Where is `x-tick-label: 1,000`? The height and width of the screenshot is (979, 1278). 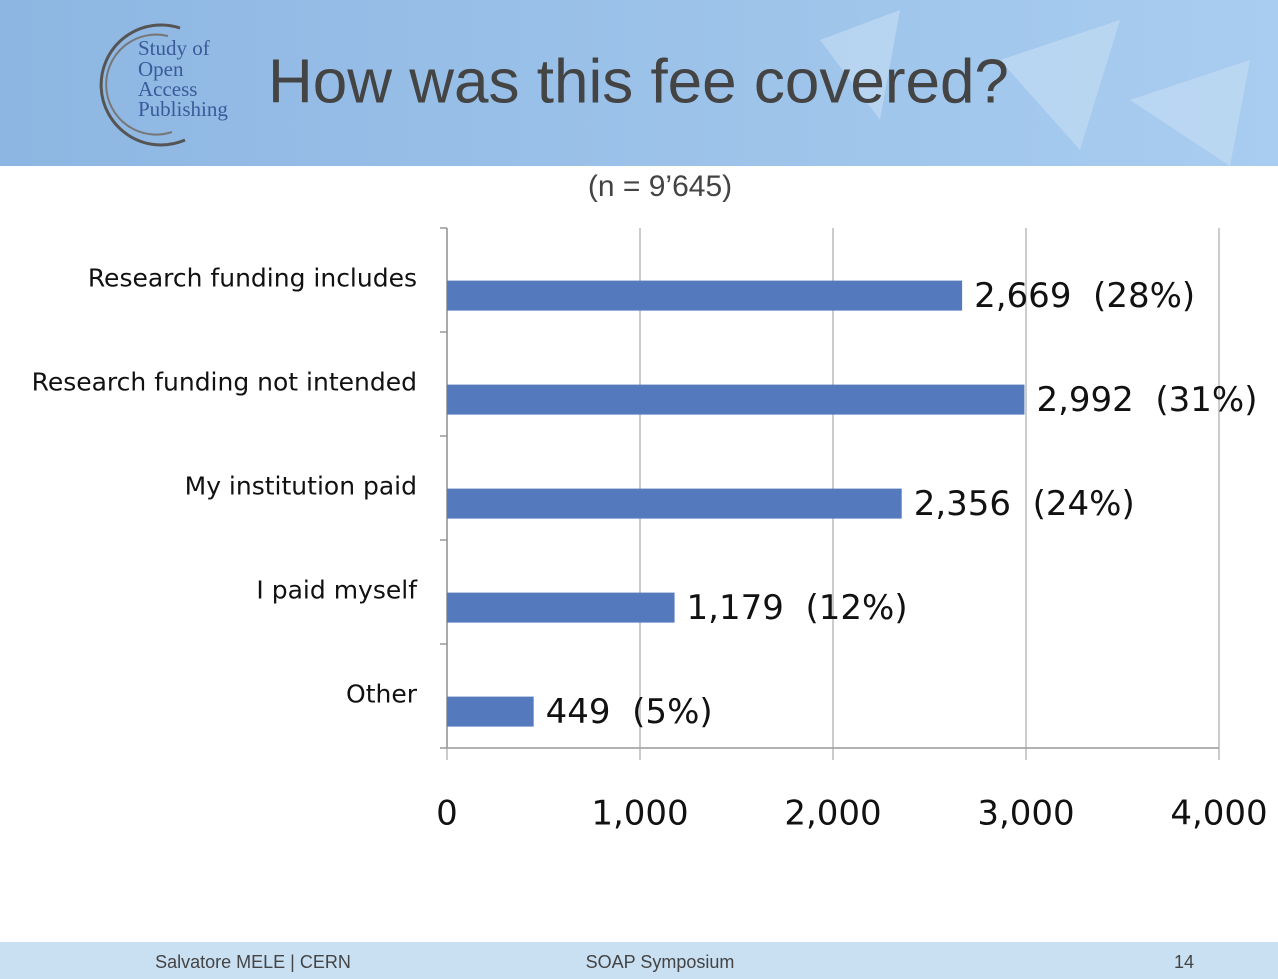 x-tick-label: 1,000 is located at coordinates (639, 814).